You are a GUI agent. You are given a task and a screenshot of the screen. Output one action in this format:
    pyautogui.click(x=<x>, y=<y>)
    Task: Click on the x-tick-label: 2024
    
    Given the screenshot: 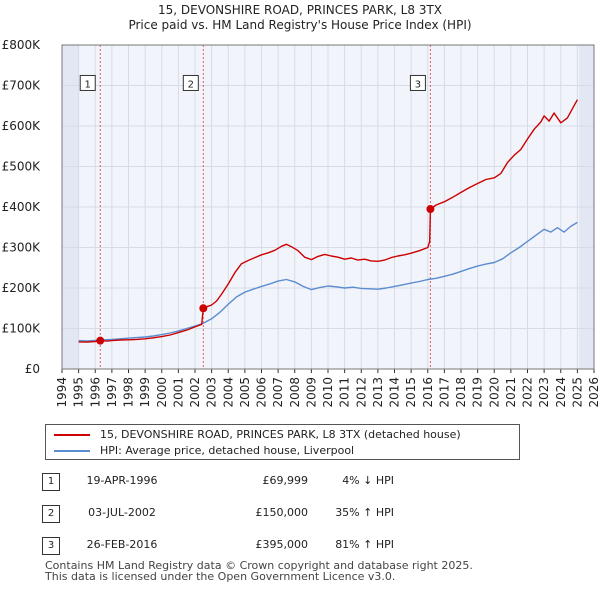 What is the action you would take?
    pyautogui.click(x=561, y=392)
    